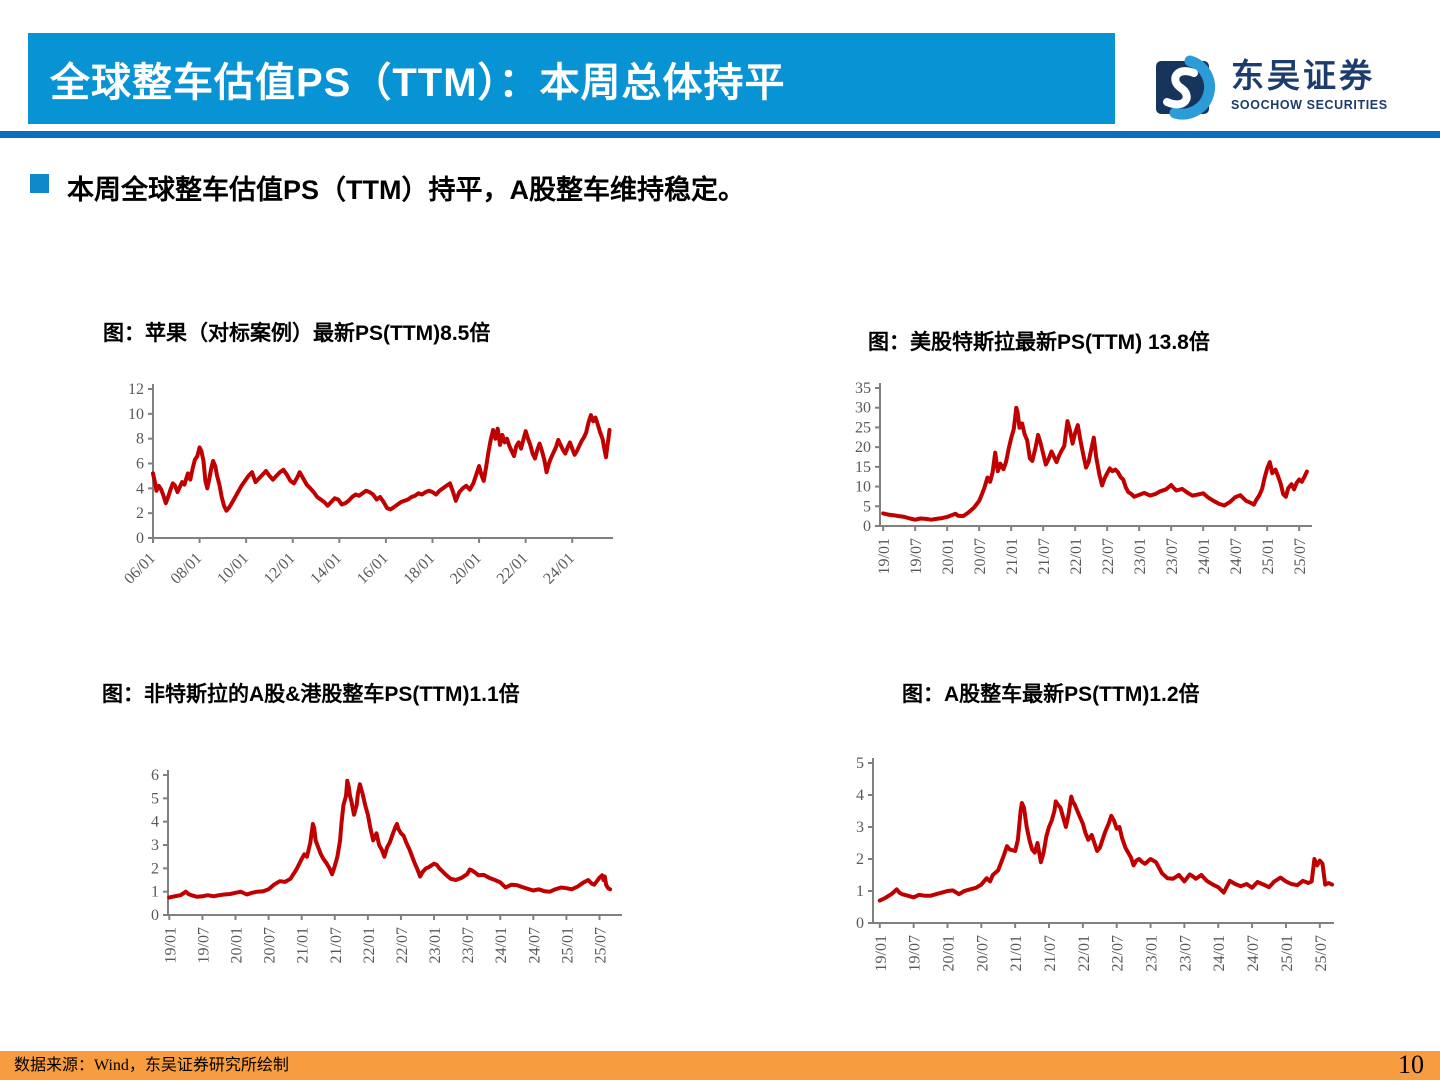 The width and height of the screenshot is (1440, 1081). I want to click on svg-text: 8, so click(140, 439).